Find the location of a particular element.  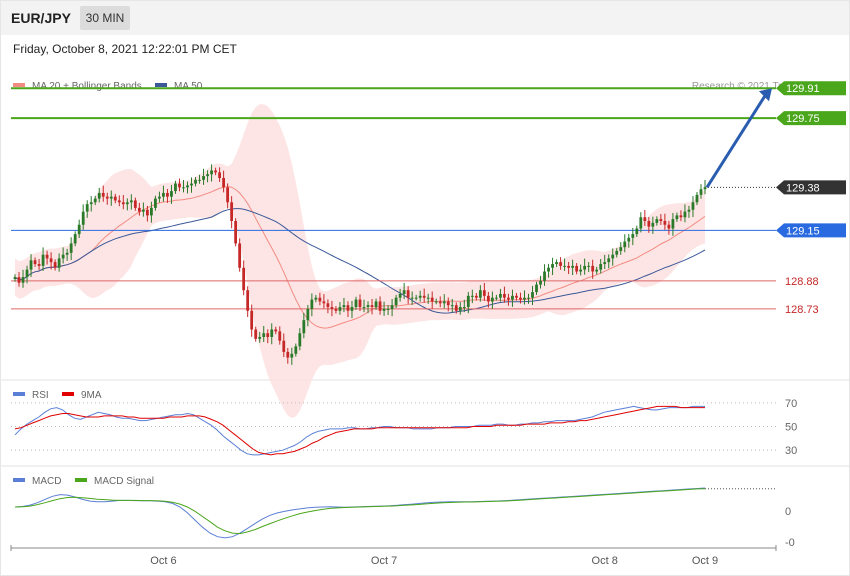

legend-ma20-bb: MA 20 + Bollinger Bands is located at coordinates (77, 86).